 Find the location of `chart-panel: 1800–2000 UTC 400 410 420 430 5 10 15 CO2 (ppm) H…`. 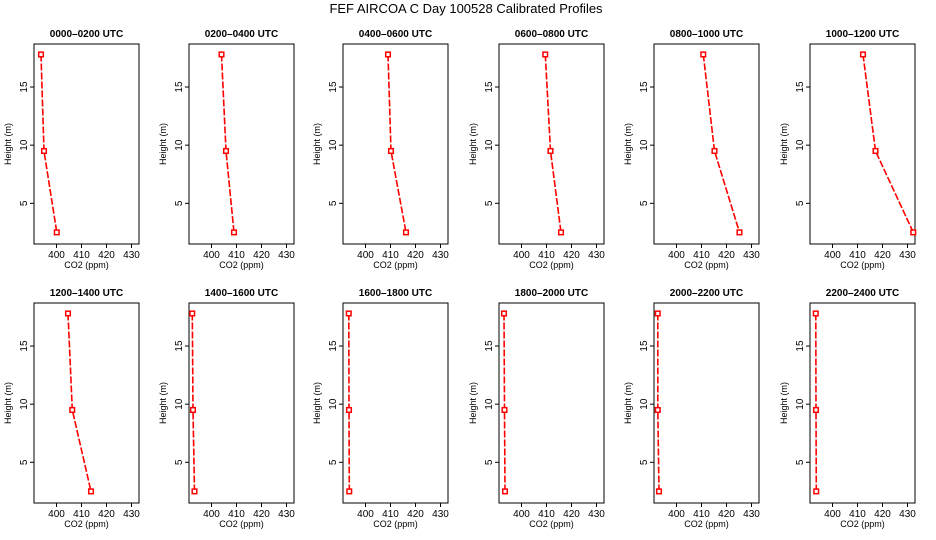

chart-panel: 1800–2000 UTC 400 410 420 430 5 10 15 CO2 (ppm) H… is located at coordinates (536, 408).